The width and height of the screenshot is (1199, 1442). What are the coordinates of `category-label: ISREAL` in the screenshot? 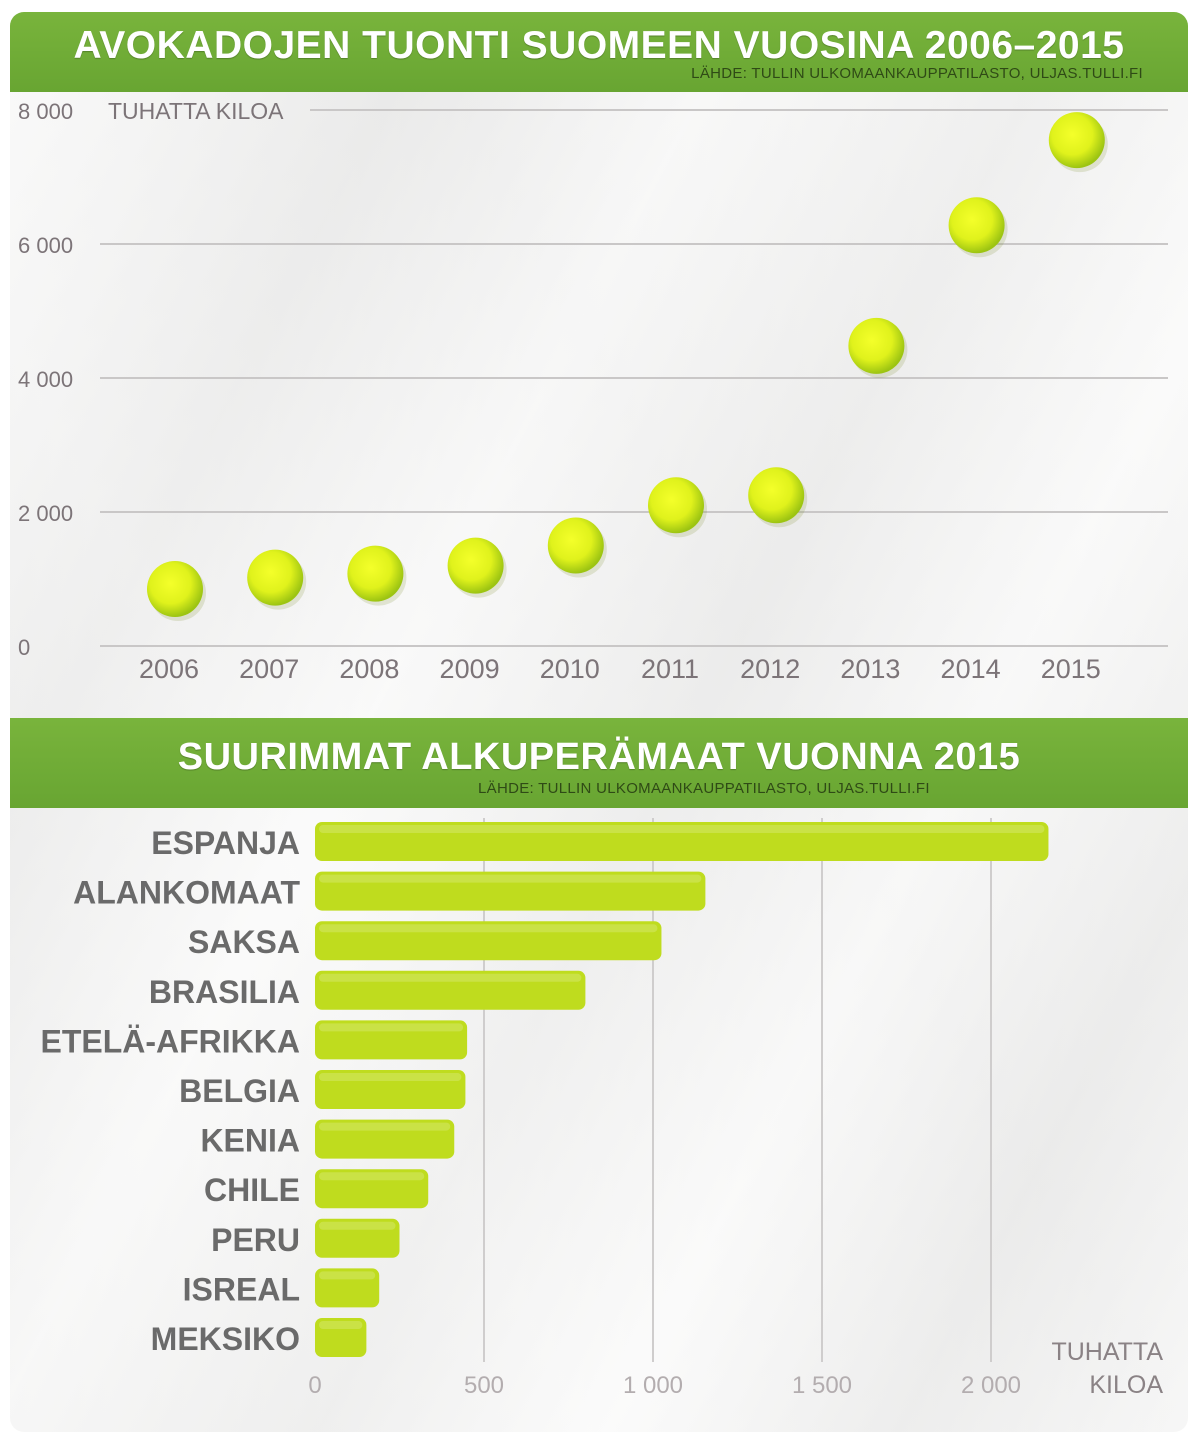 It's located at (241, 1289).